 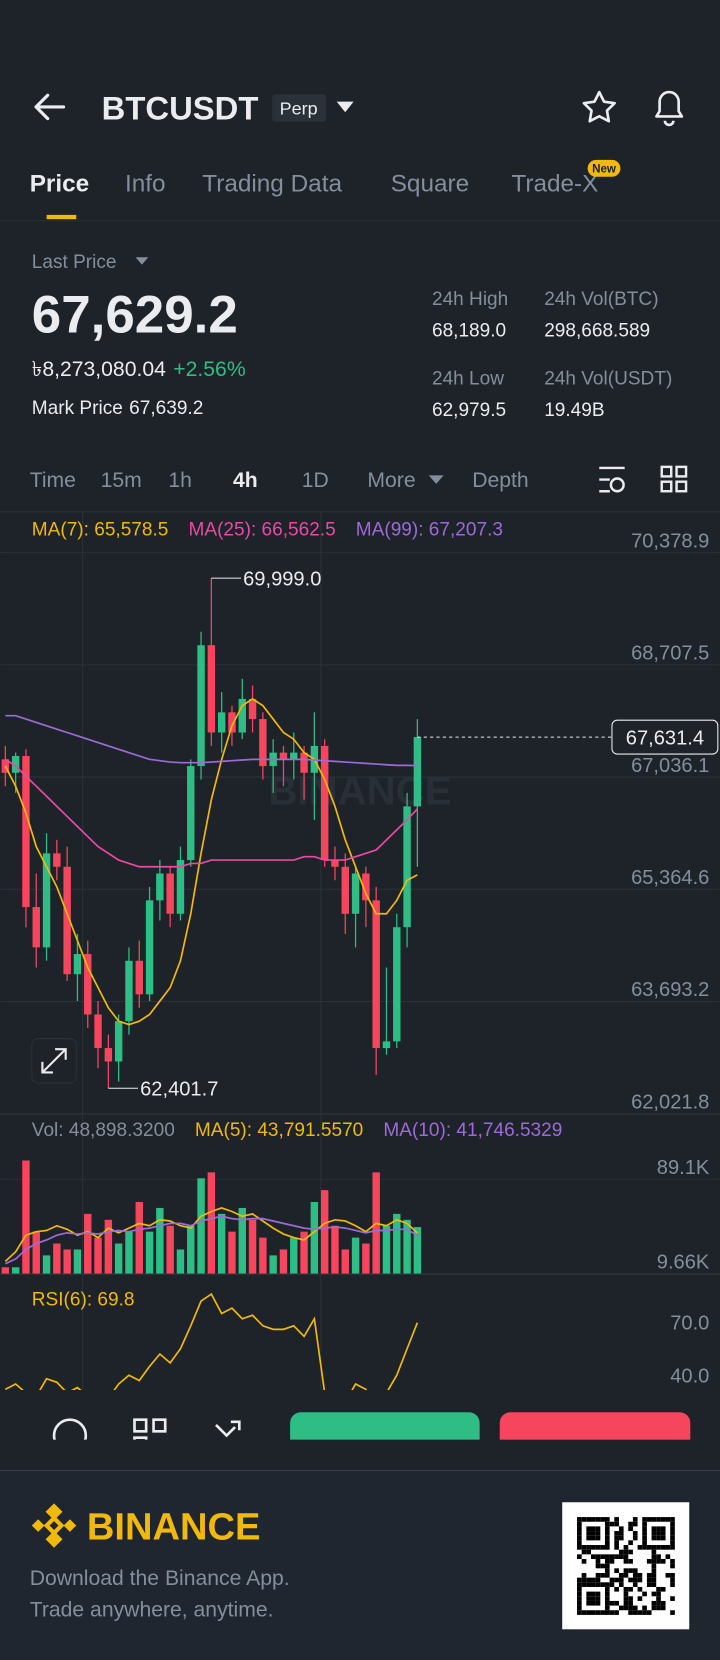 I want to click on chat-icon, so click(x=70, y=1435).